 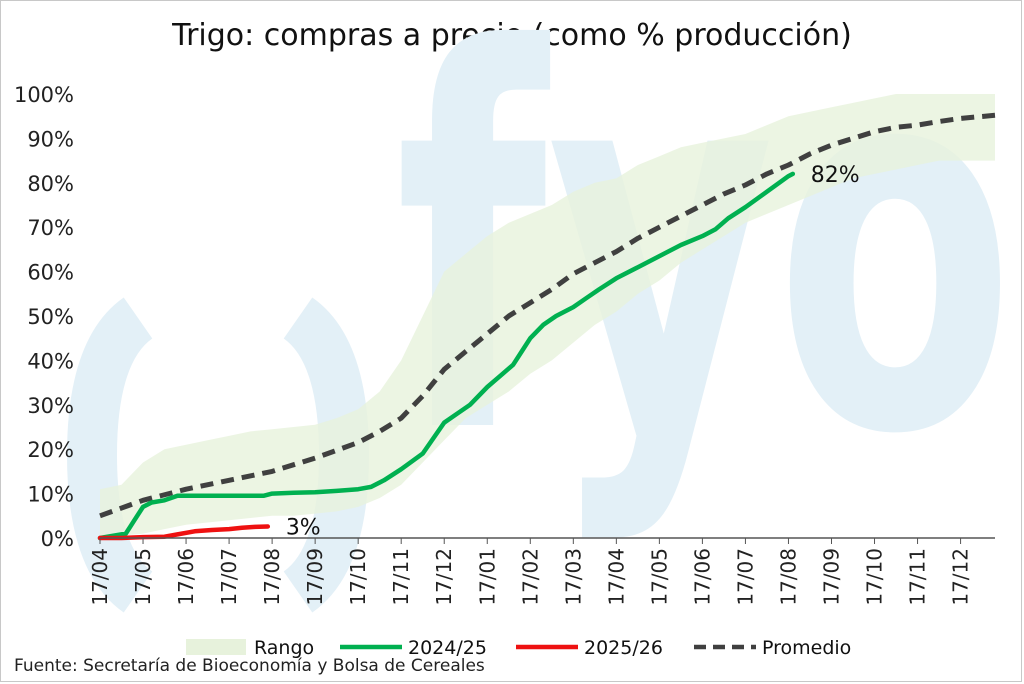 I want to click on legend-label: Promedio, so click(x=806, y=648).